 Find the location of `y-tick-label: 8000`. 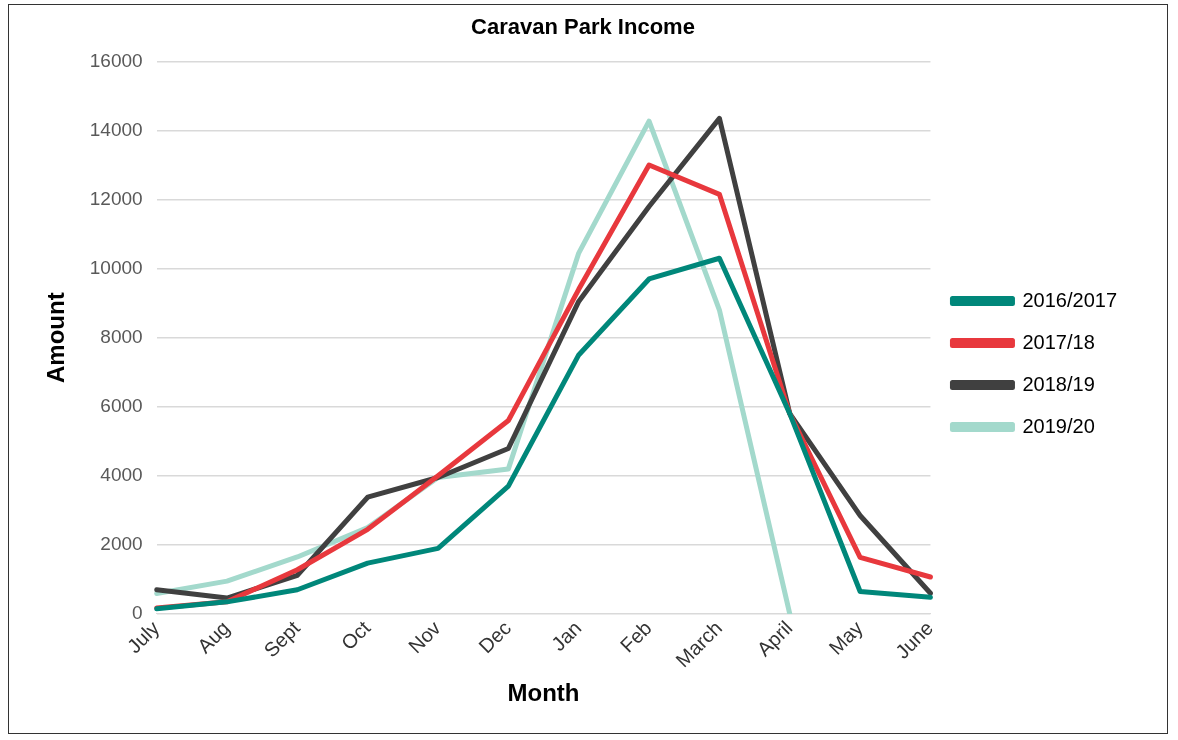

y-tick-label: 8000 is located at coordinates (121, 336).